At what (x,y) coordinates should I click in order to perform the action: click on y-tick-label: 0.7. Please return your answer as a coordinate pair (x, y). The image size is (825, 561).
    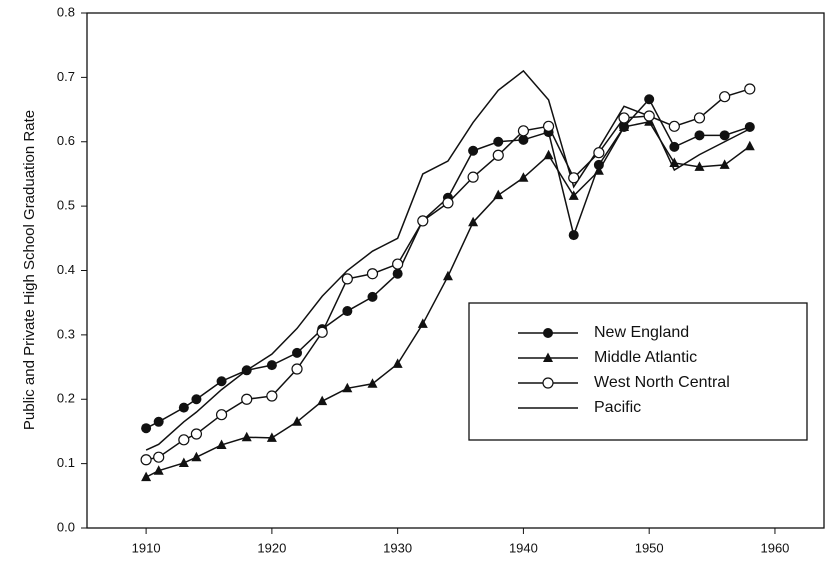
    Looking at the image, I should click on (66, 76).